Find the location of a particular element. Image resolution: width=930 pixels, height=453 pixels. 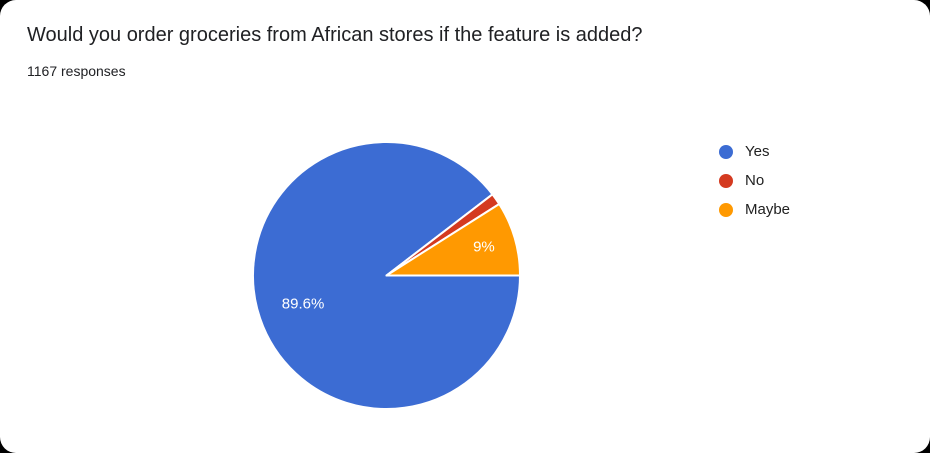

pie-slice-maybe is located at coordinates (453, 239).